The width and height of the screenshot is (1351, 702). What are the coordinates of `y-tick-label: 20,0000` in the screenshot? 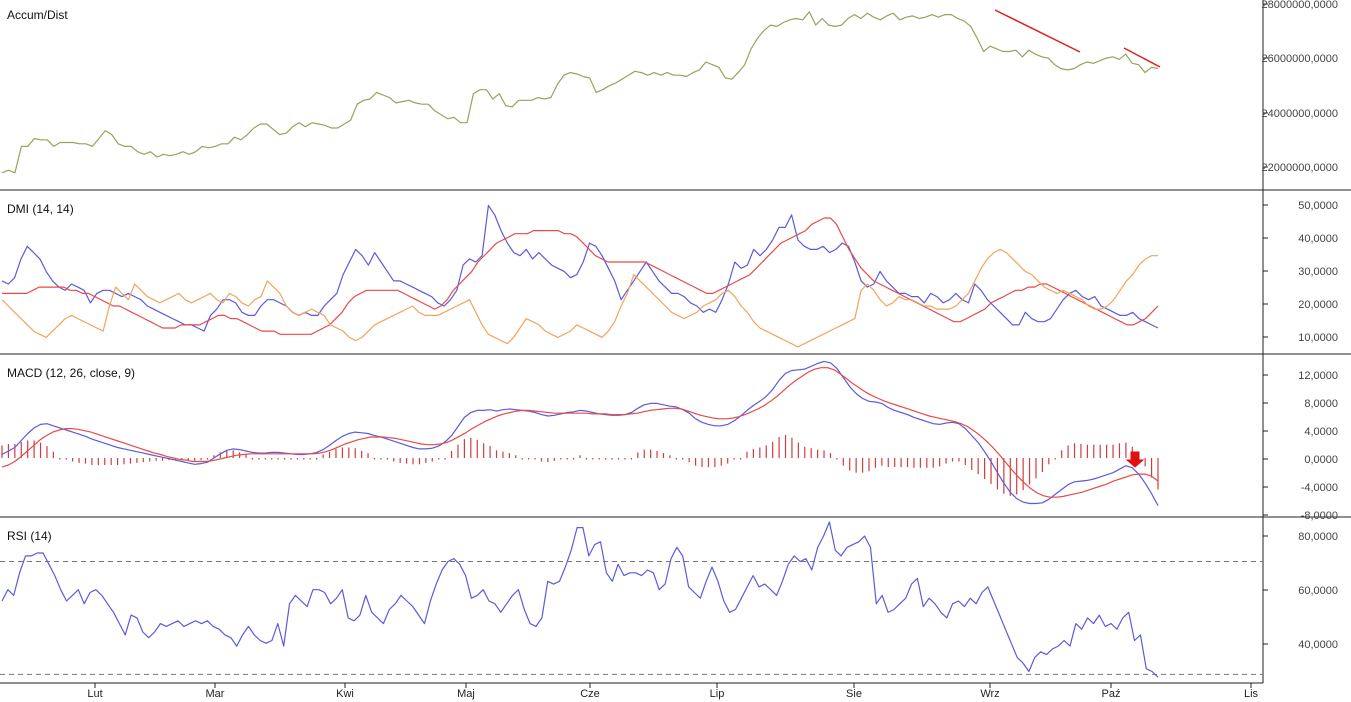 It's located at (1318, 305).